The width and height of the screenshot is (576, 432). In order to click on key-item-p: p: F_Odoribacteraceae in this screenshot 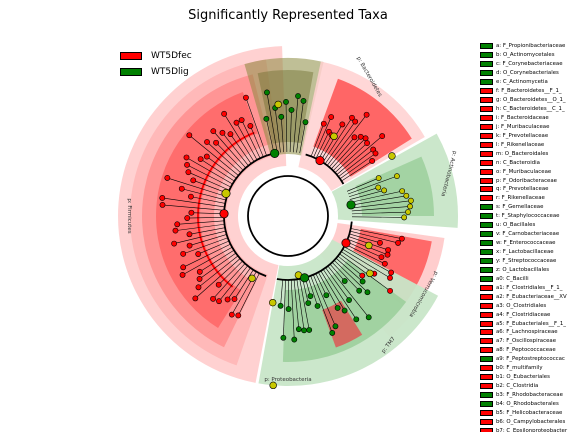, I will do `click(528, 180)`.